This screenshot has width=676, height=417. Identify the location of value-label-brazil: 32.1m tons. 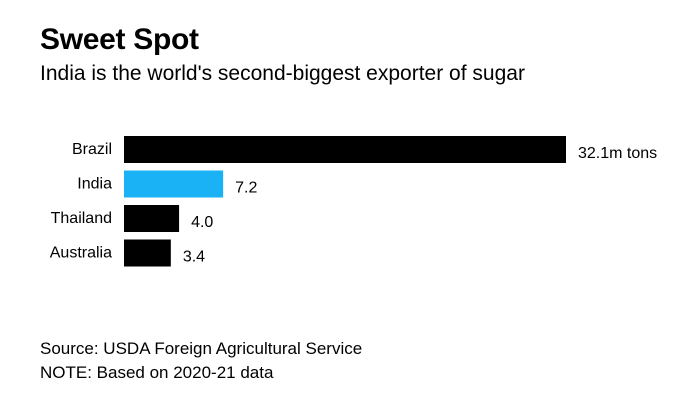
(617, 153).